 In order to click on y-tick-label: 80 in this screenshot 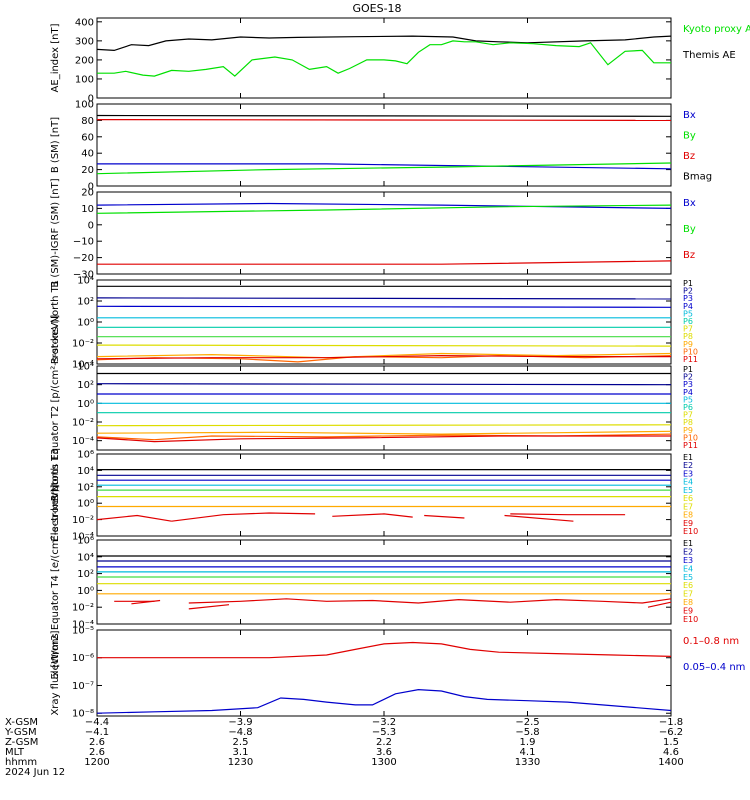, I will do `click(87, 121)`.